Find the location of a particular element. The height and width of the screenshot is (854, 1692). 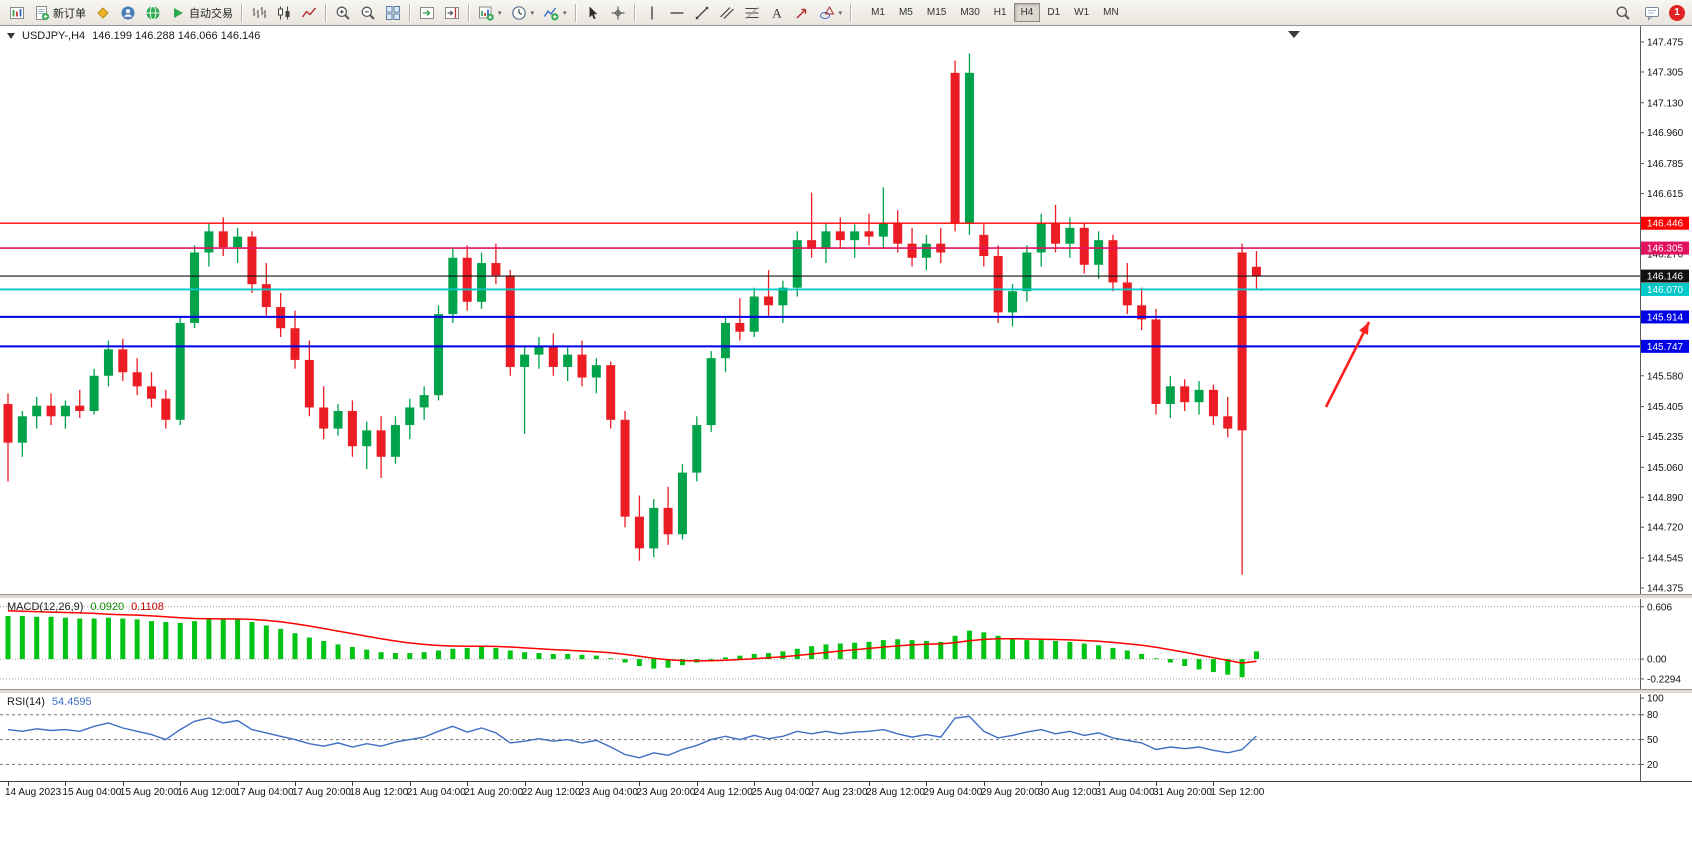

time-axis-label: 22 Aug 12:00 is located at coordinates (551, 792).